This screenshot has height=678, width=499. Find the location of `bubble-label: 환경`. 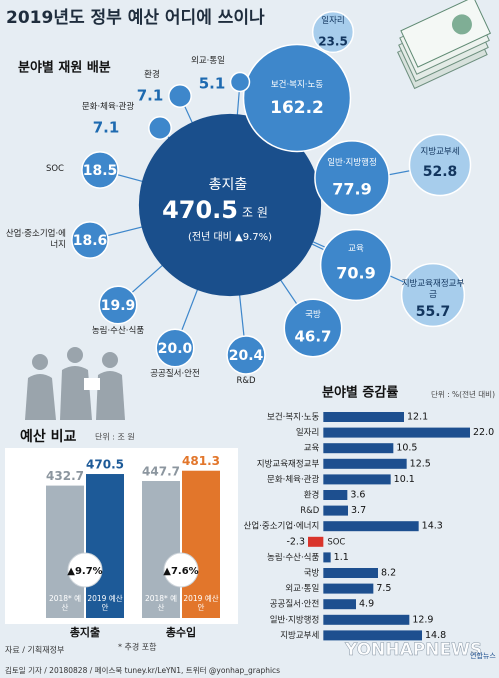

bubble-label: 환경 is located at coordinates (152, 75).